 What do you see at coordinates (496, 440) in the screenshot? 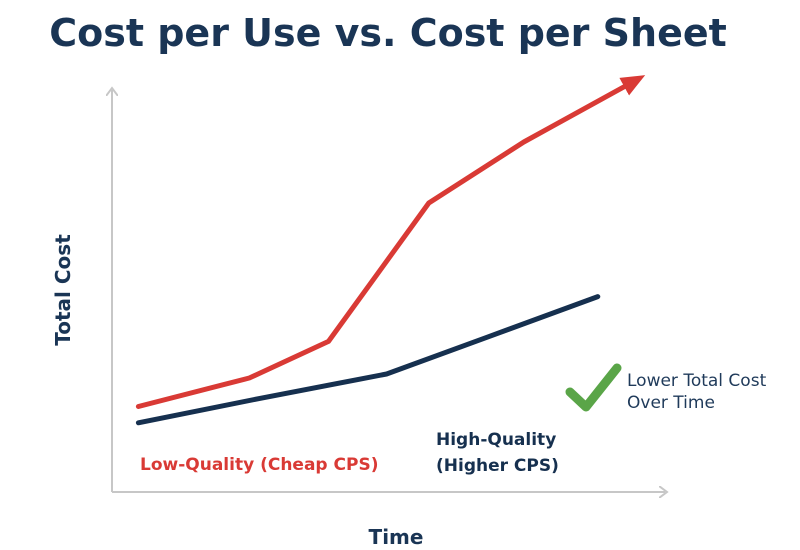
I see `high-quality-label-line1: High-Quality` at bounding box center [496, 440].